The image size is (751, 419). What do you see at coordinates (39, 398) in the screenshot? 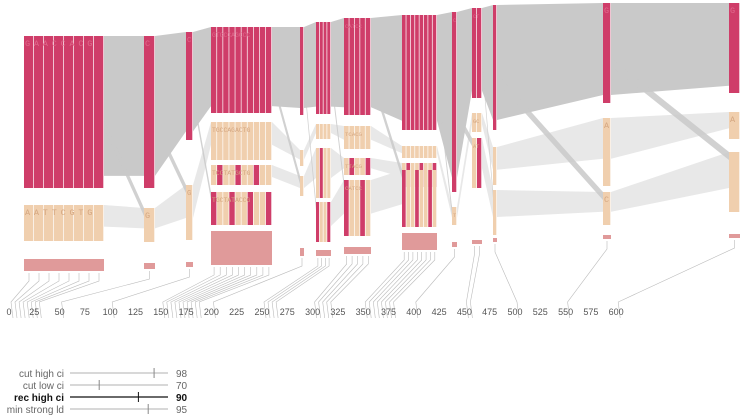
I see `threshold-label: rec high ci` at bounding box center [39, 398].